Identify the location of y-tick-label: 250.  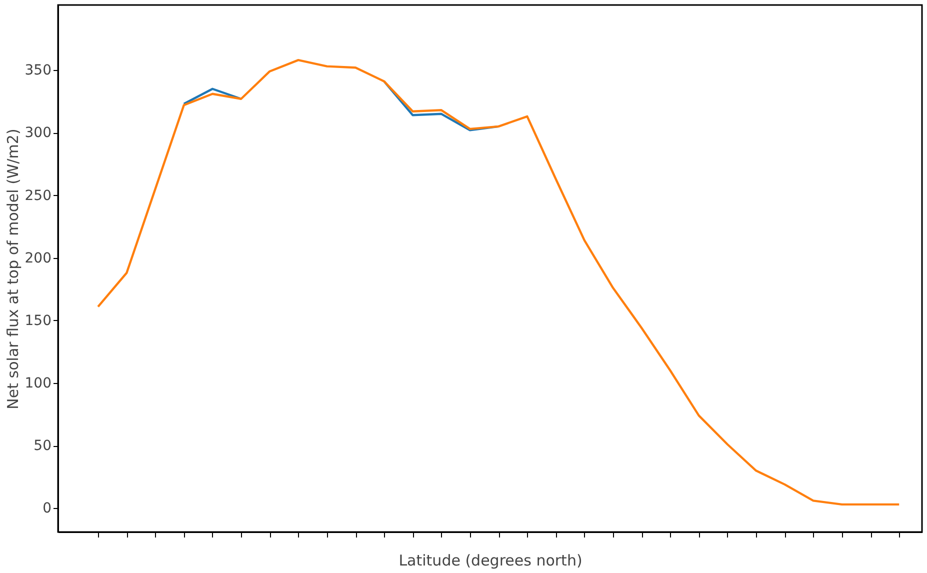
(38, 196).